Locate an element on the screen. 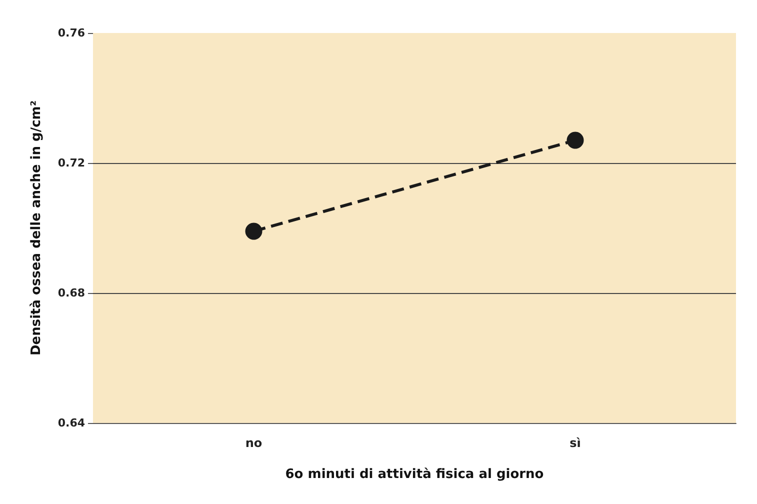  y-tick-label: 0.68 is located at coordinates (71, 293).